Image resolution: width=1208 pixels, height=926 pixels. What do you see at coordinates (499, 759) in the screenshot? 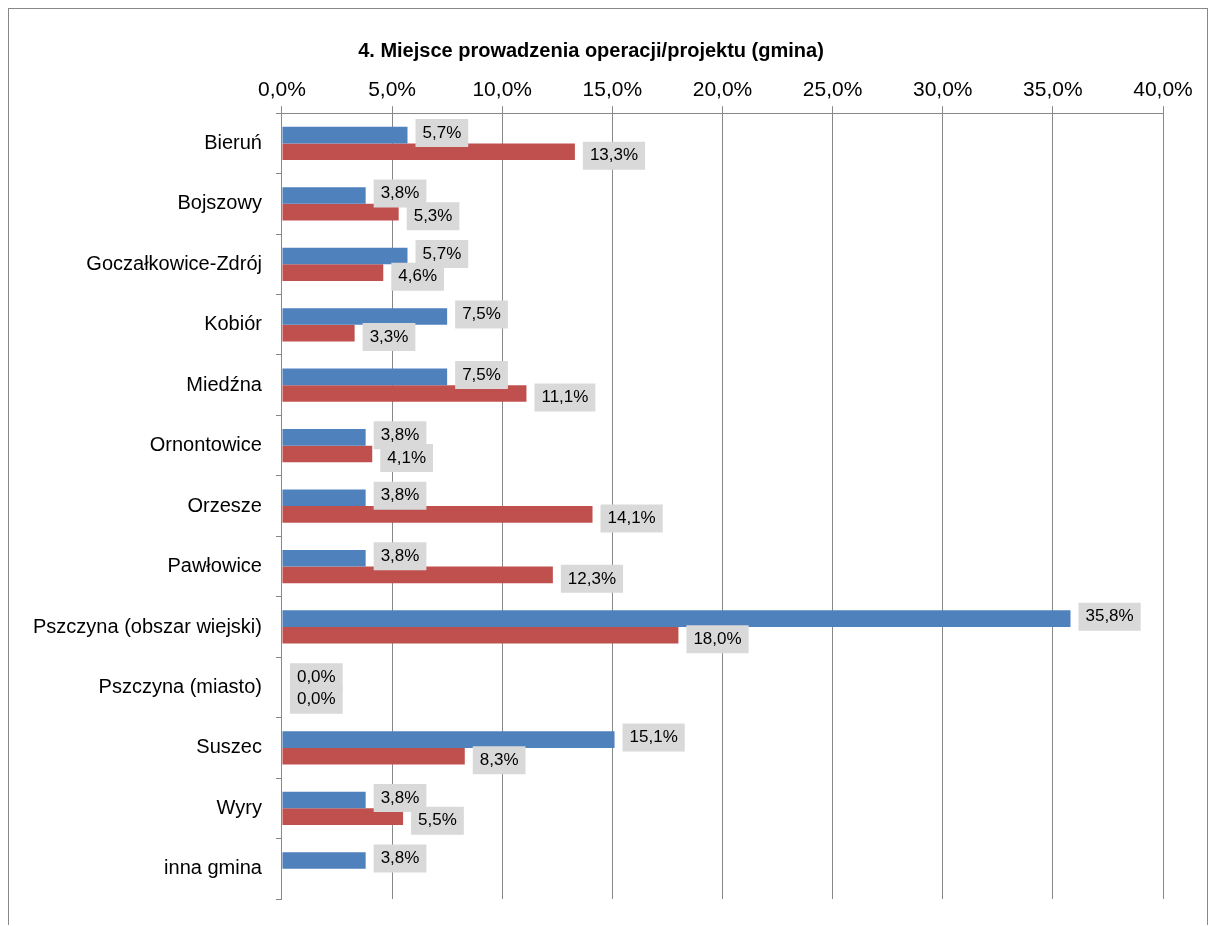
I see `data-label: 8,3%` at bounding box center [499, 759].